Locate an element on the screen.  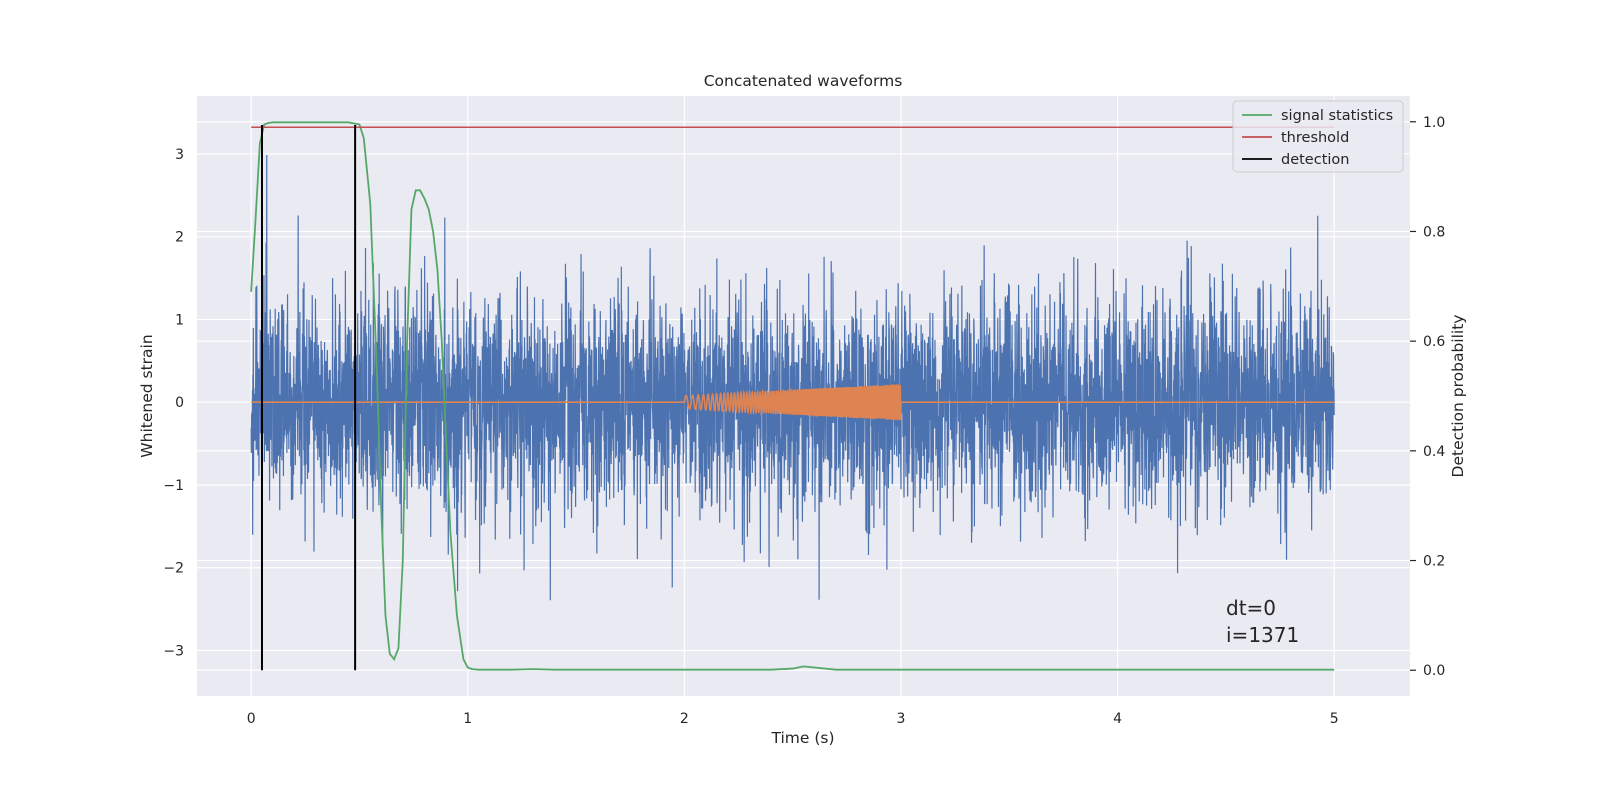
annotation-index: i=1371 is located at coordinates (1262, 635).